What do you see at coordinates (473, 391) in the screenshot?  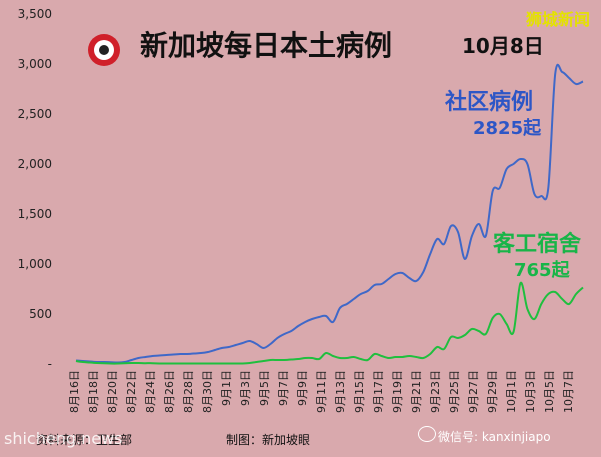 I see `x-tick-label: 9月27日` at bounding box center [473, 391].